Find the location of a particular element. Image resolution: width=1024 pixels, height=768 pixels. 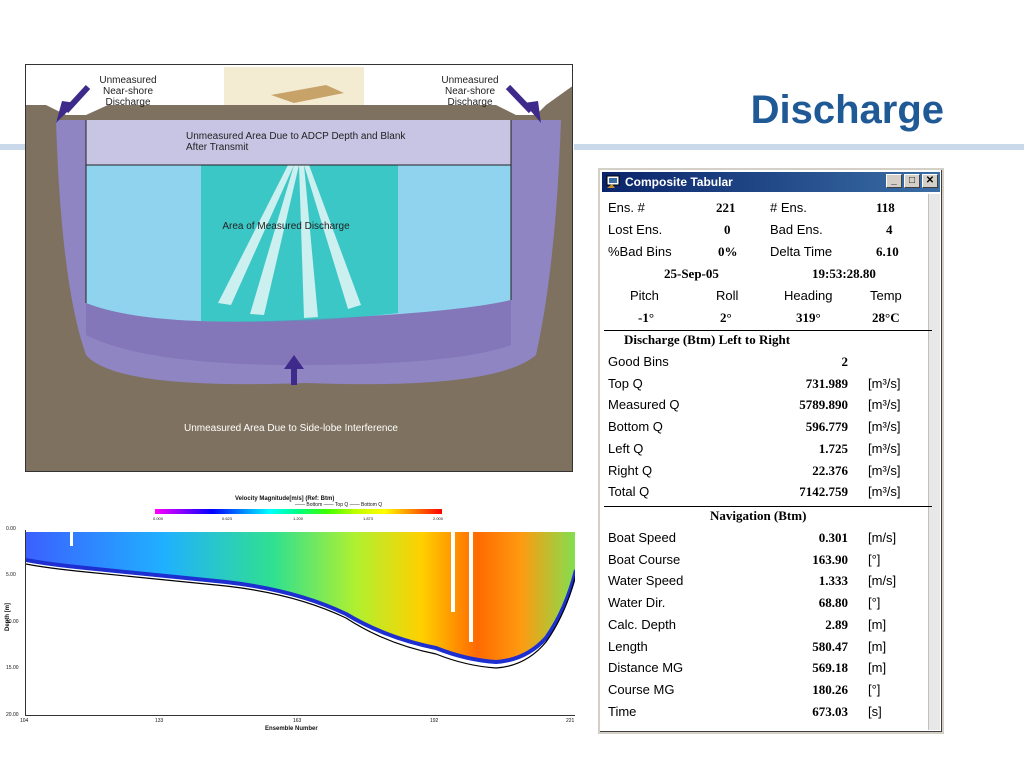

plot-area is located at coordinates (300, 623).